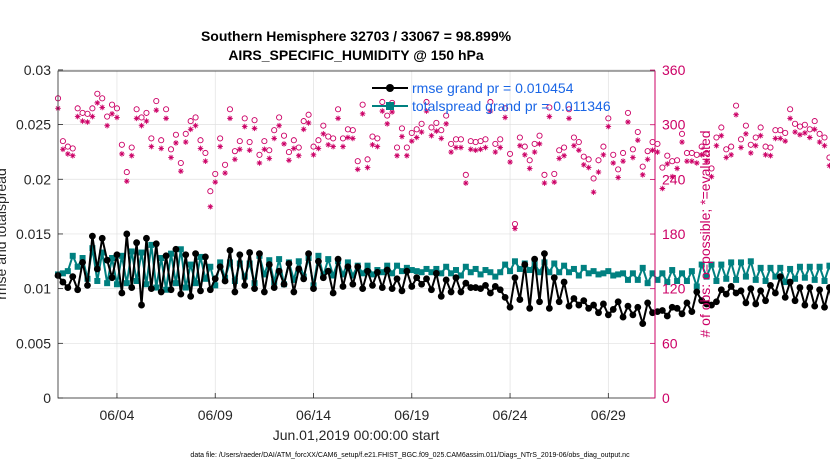  I want to click on x-tick-label: 06/29, so click(608, 415).